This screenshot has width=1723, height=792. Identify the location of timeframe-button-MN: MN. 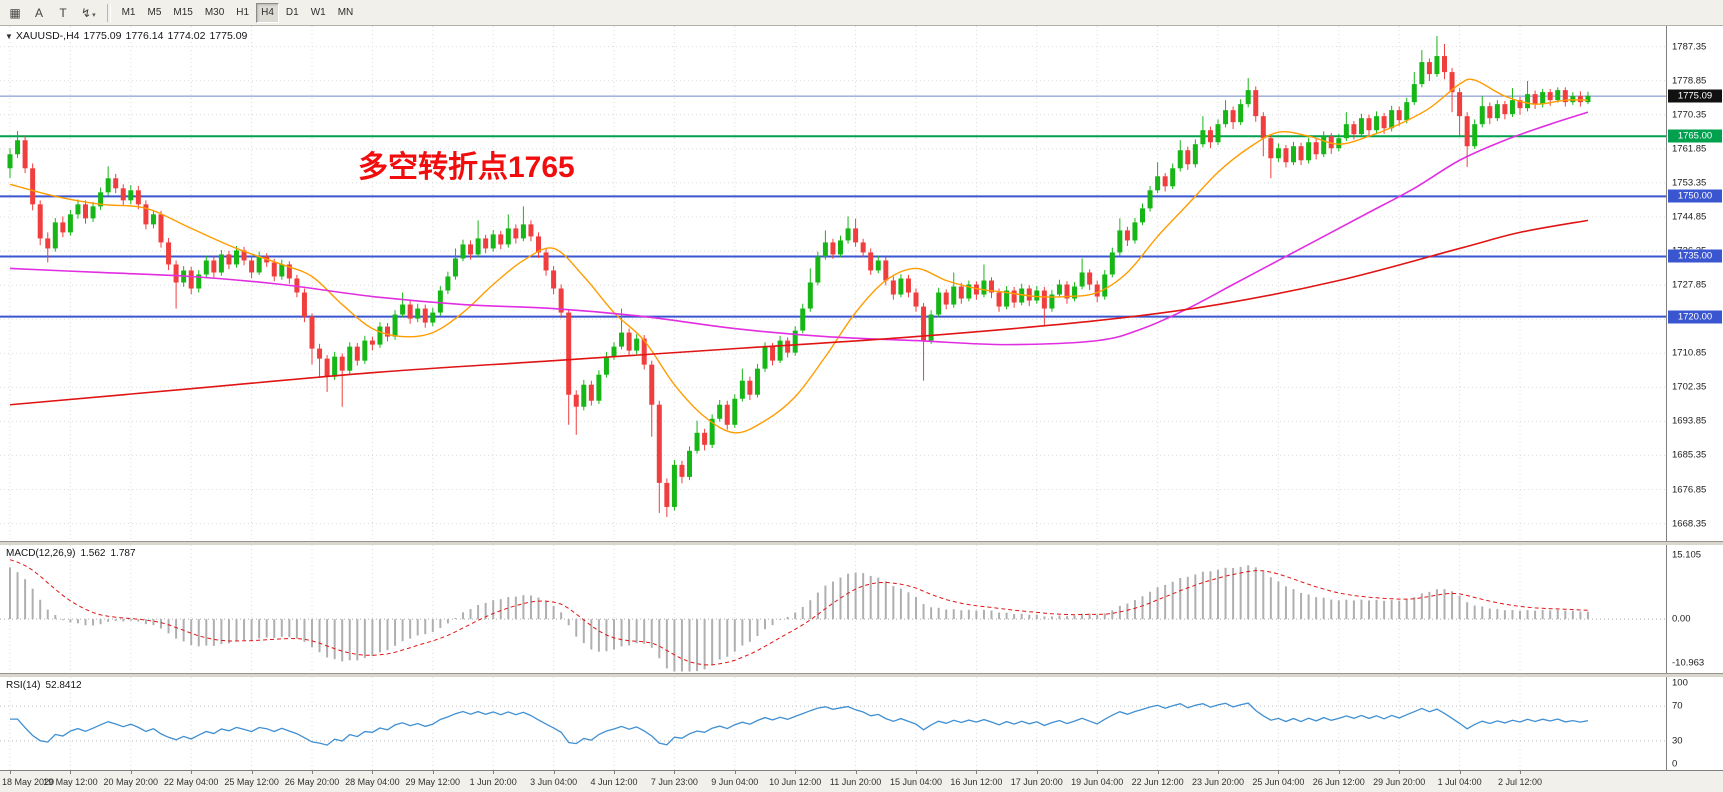
(345, 12).